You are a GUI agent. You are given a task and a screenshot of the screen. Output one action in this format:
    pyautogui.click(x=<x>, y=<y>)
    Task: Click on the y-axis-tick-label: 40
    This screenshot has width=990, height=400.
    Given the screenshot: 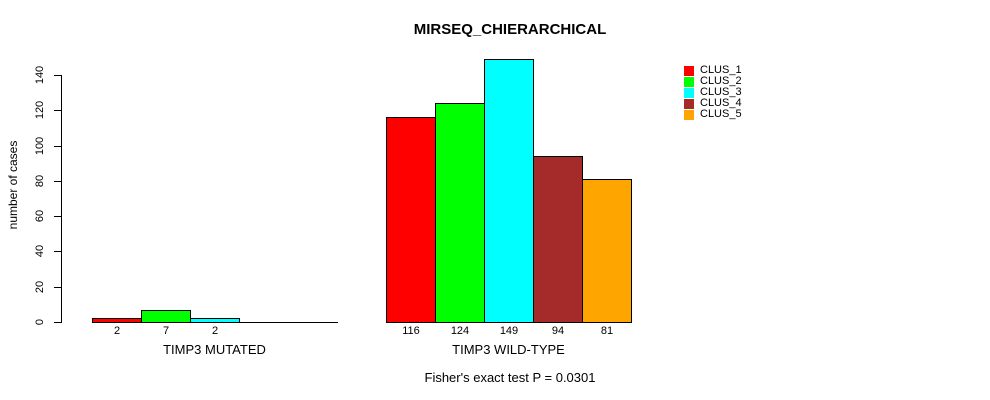 What is the action you would take?
    pyautogui.click(x=40, y=251)
    